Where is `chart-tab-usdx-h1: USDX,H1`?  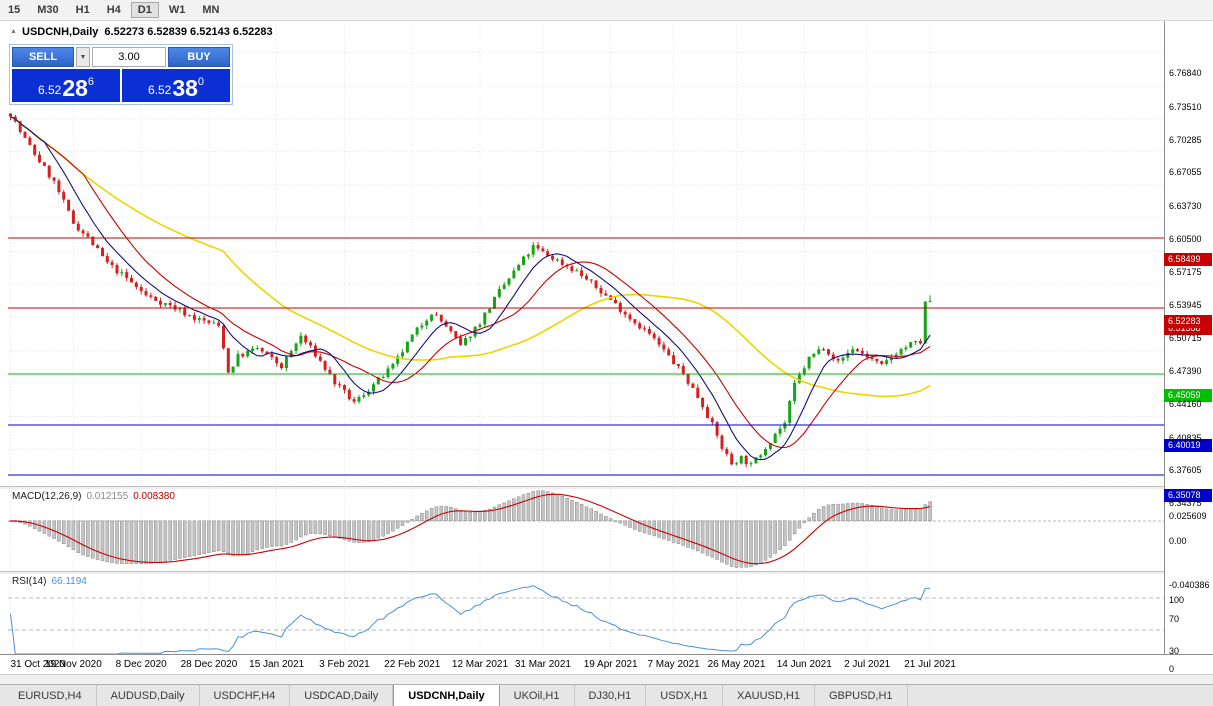
chart-tab-usdx-h1: USDX,H1 is located at coordinates (684, 695).